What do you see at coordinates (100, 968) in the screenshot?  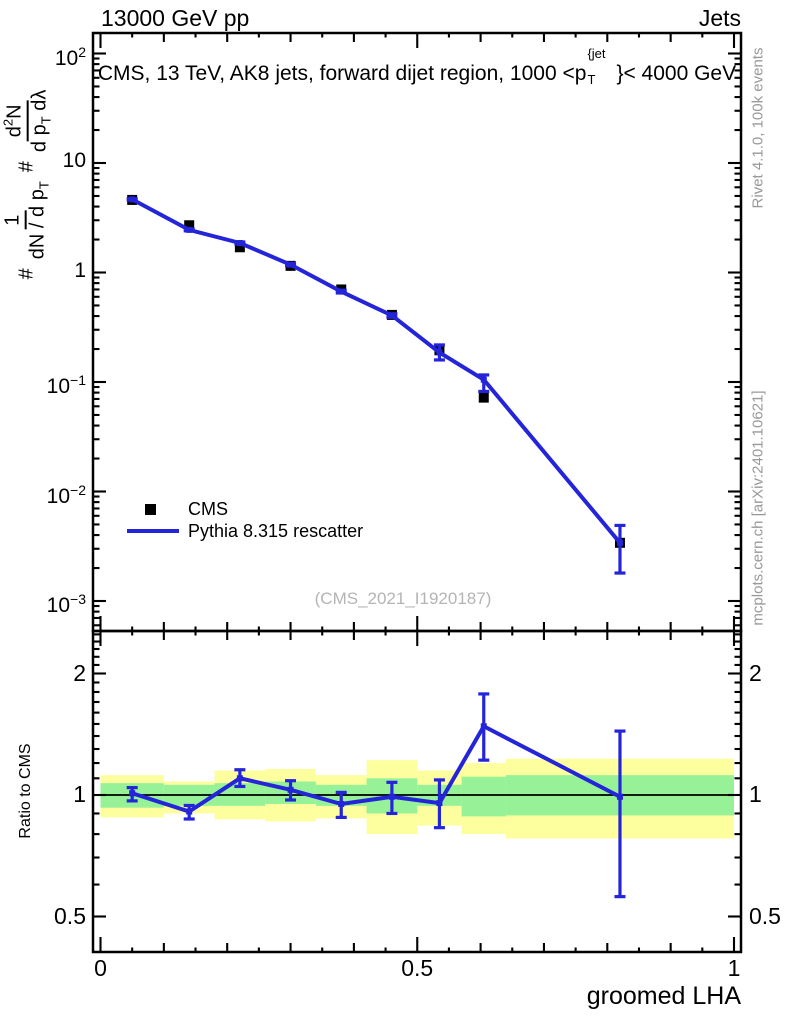 I see `x-tick-label: 0` at bounding box center [100, 968].